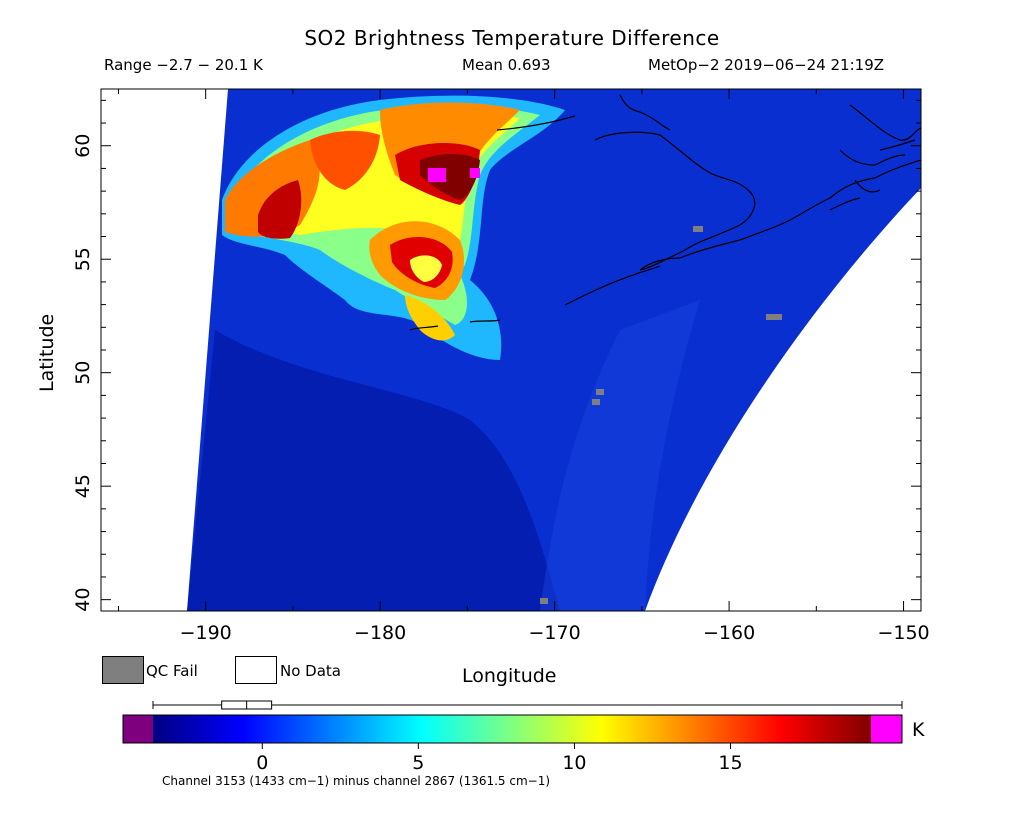 The width and height of the screenshot is (1024, 813). Describe the element at coordinates (393, 228) in the screenshot. I see `so2-plume` at that location.